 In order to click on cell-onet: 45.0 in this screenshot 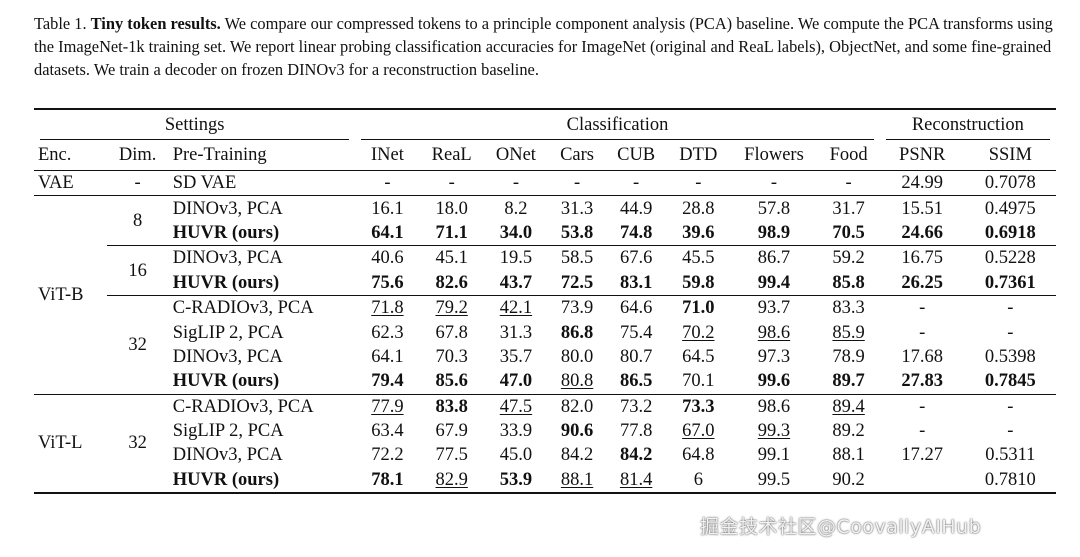, I will do `click(516, 455)`.